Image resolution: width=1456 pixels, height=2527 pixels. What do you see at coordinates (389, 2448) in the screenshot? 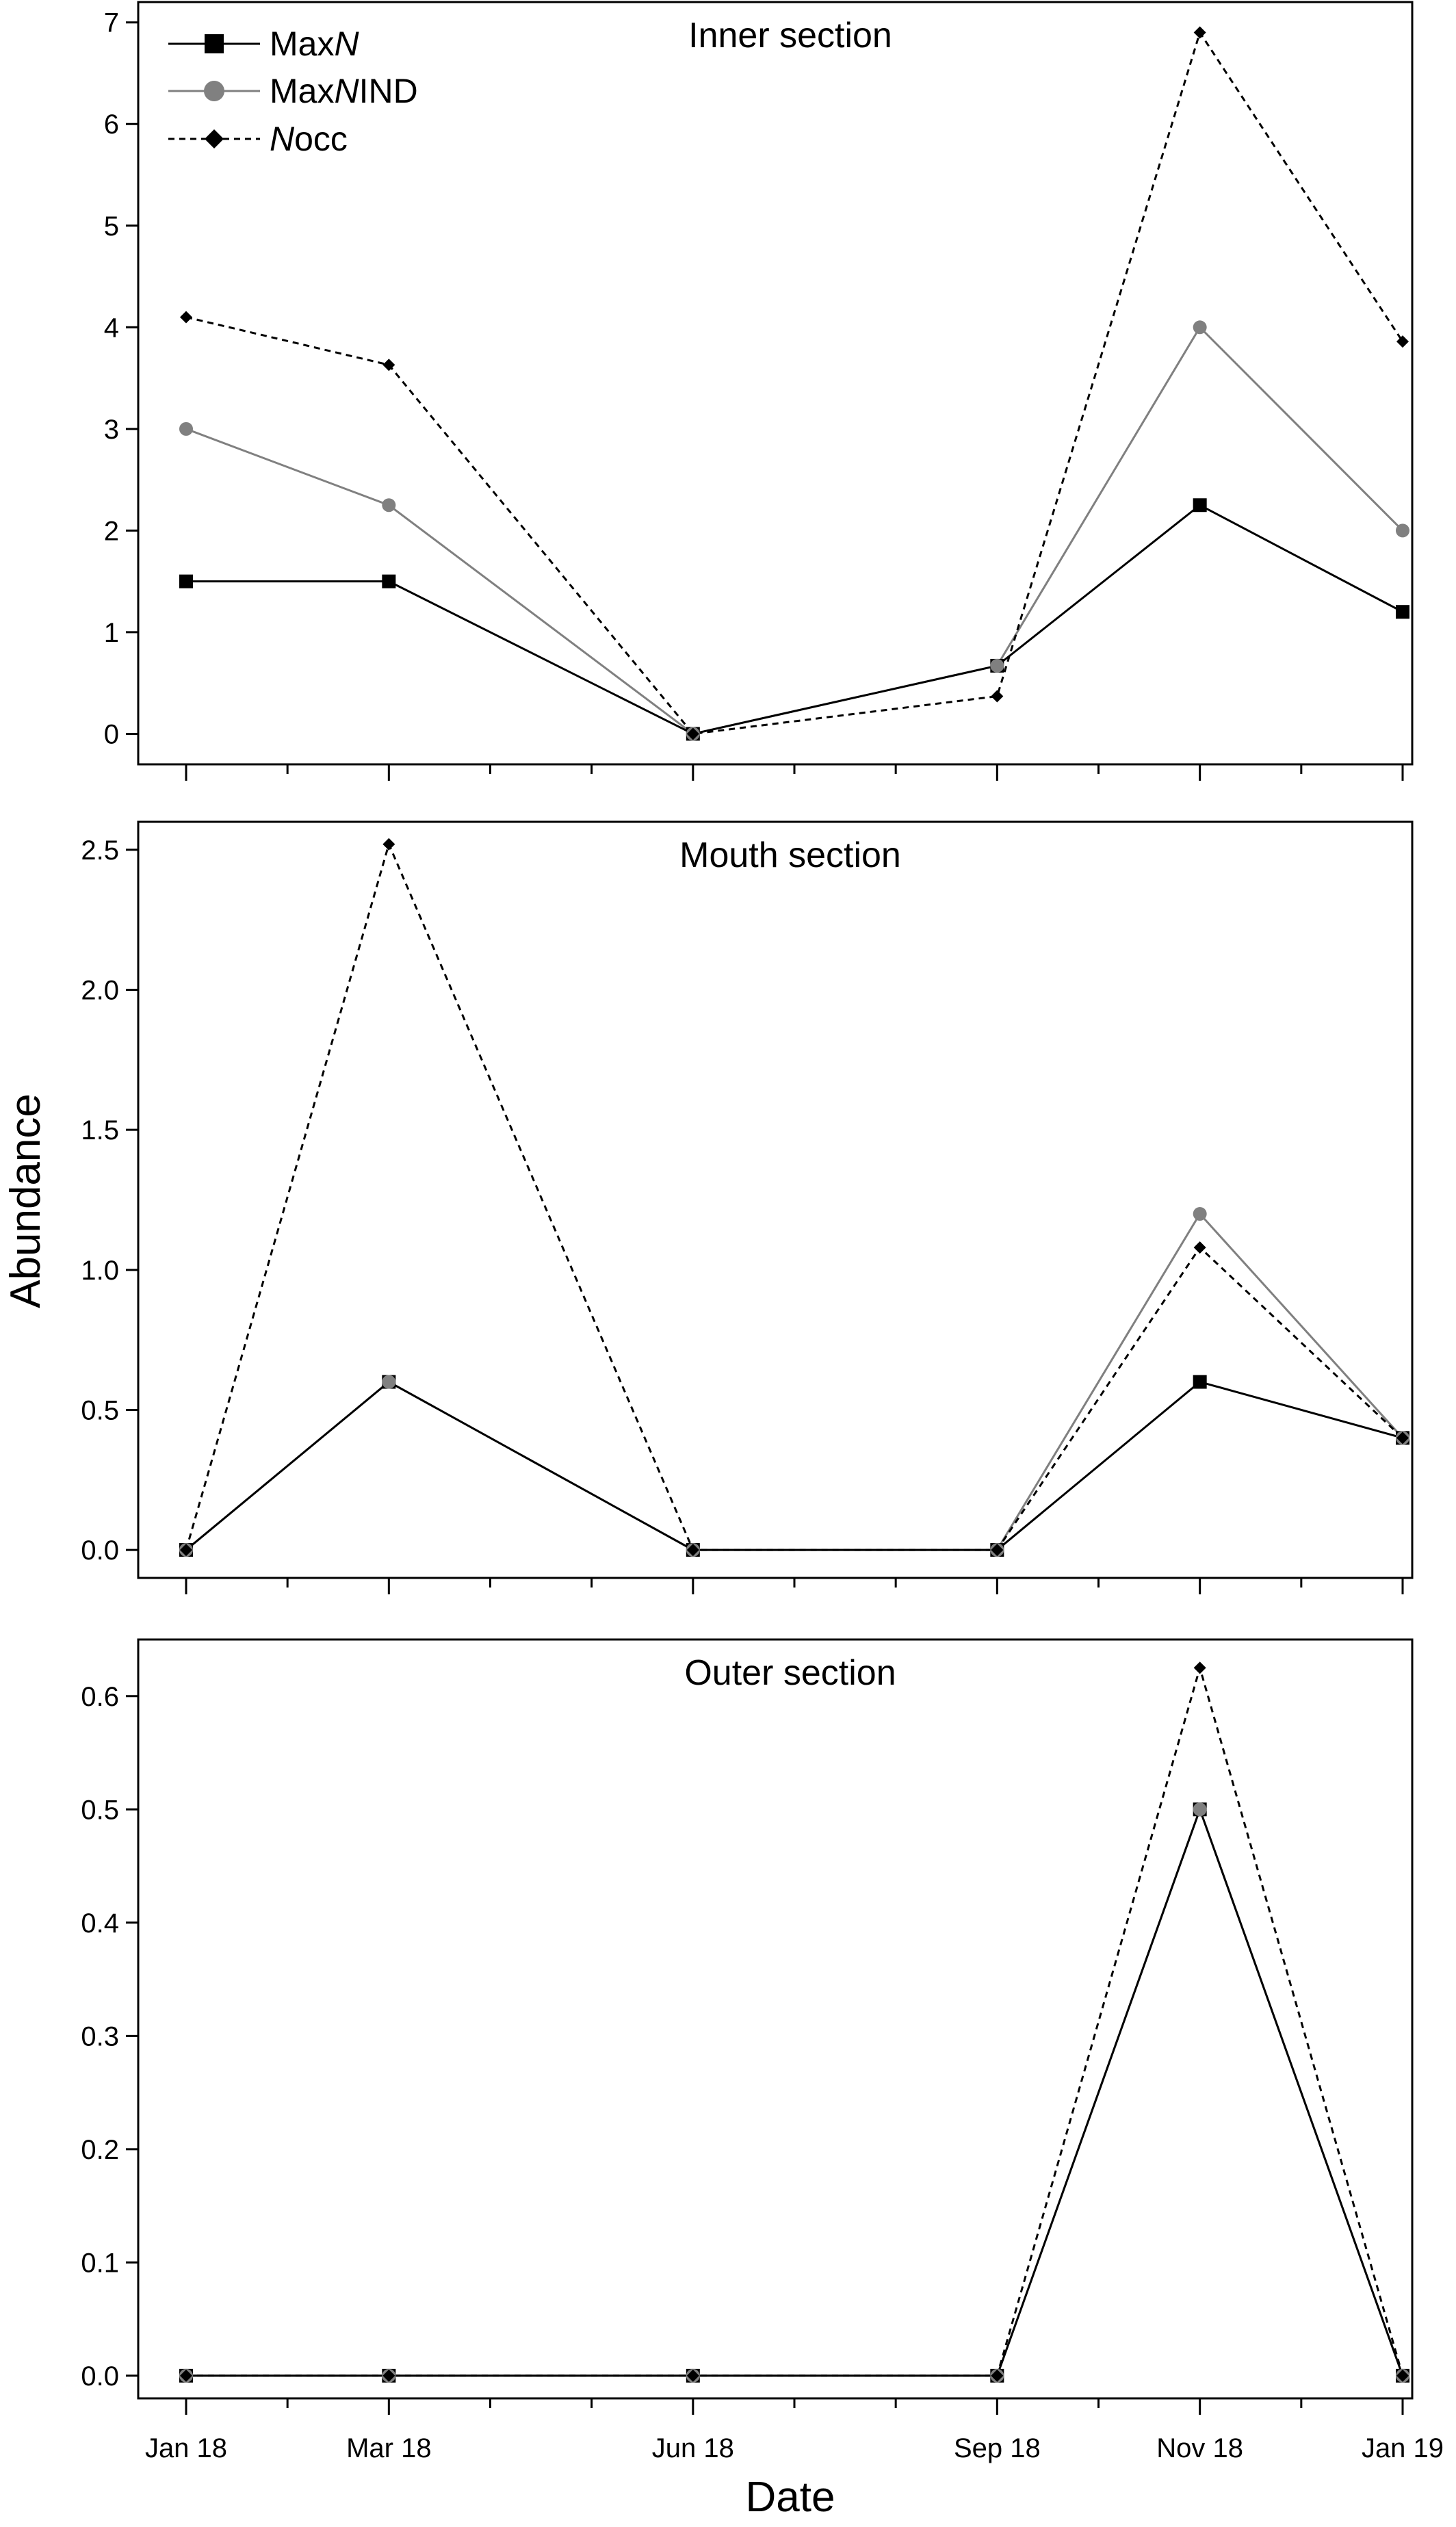
I see `x-tick-label: Mar 18` at bounding box center [389, 2448].